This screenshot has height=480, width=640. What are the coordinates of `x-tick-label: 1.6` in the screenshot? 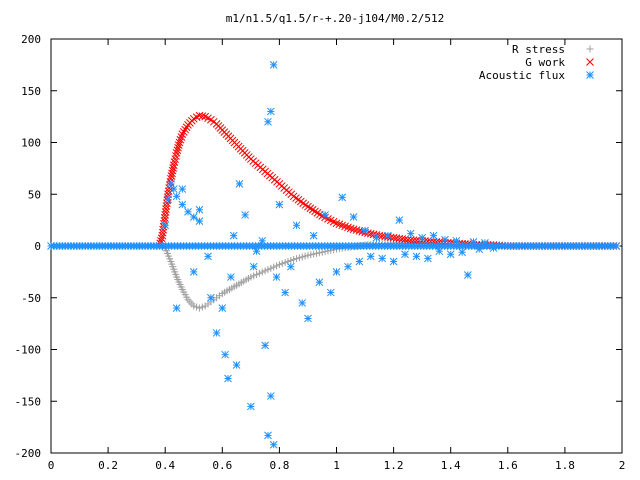 It's located at (508, 465).